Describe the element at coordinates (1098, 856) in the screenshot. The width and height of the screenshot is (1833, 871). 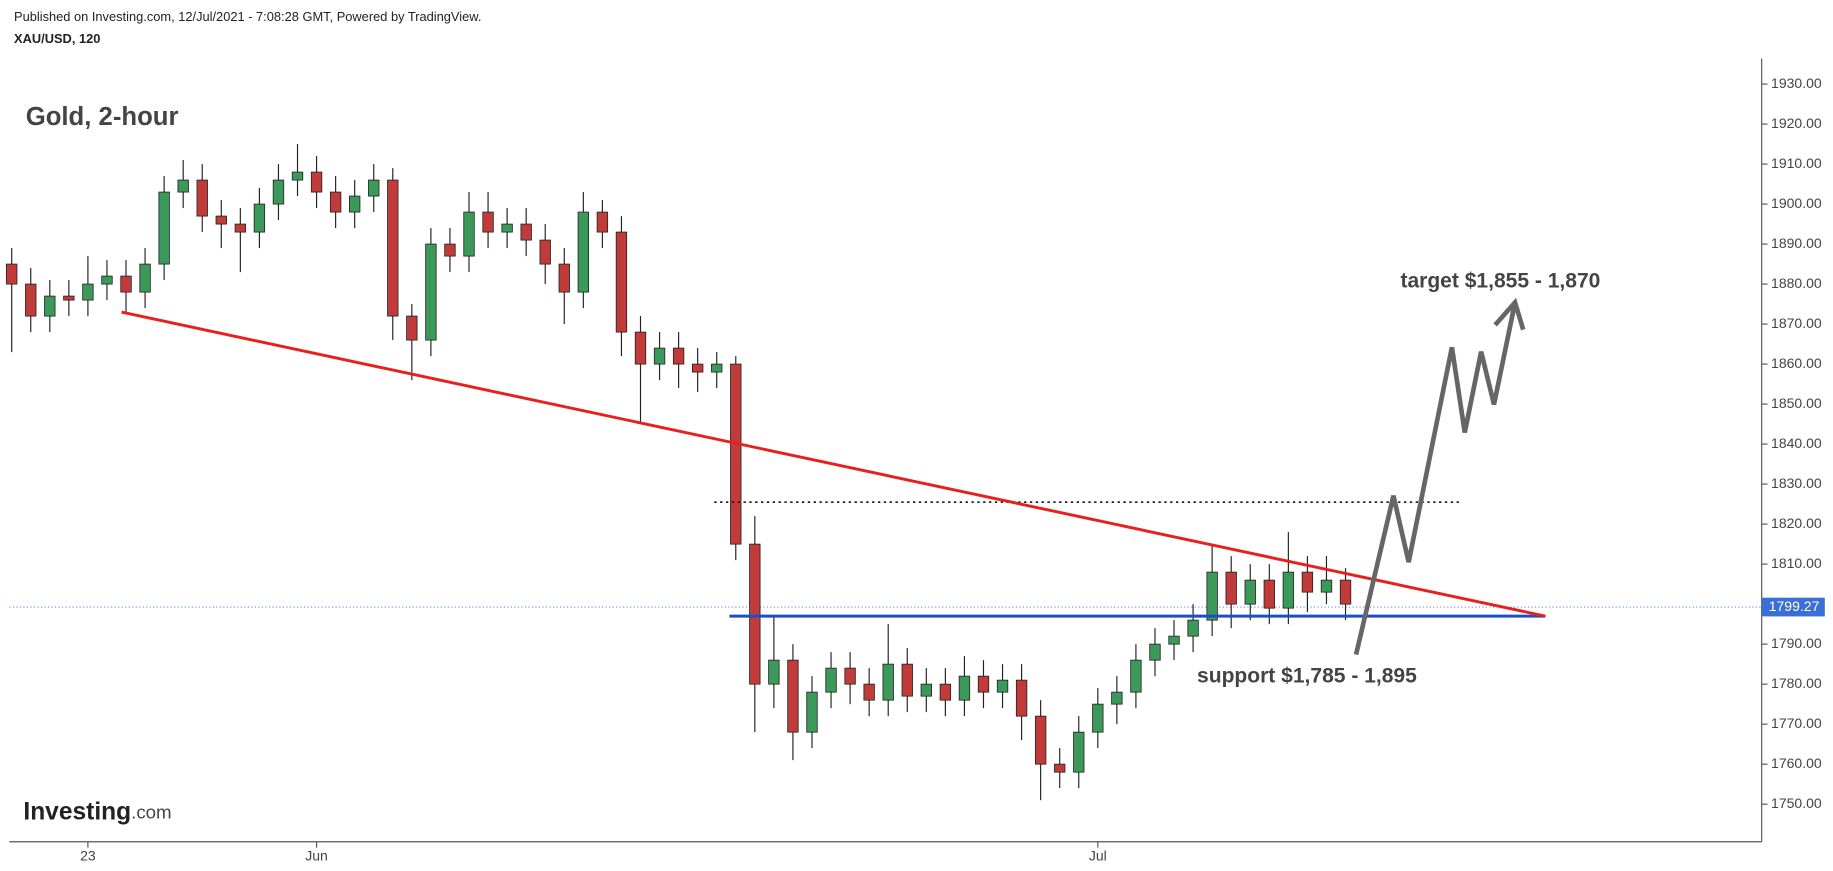
I see `x-tick-label: Jul` at that location.